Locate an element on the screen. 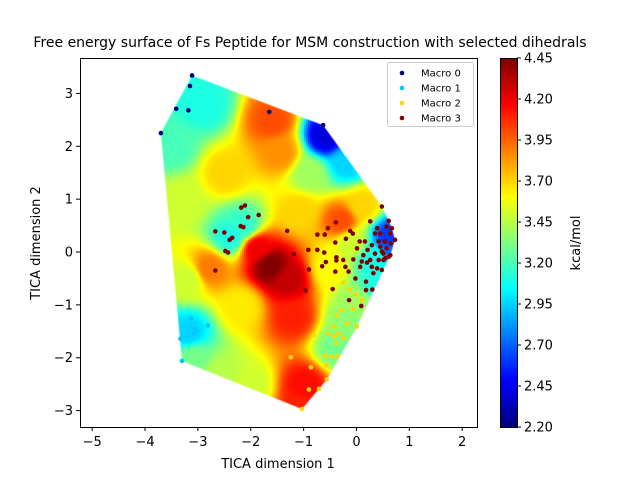 The width and height of the screenshot is (640, 480). colorbar-frame is located at coordinates (509, 243).